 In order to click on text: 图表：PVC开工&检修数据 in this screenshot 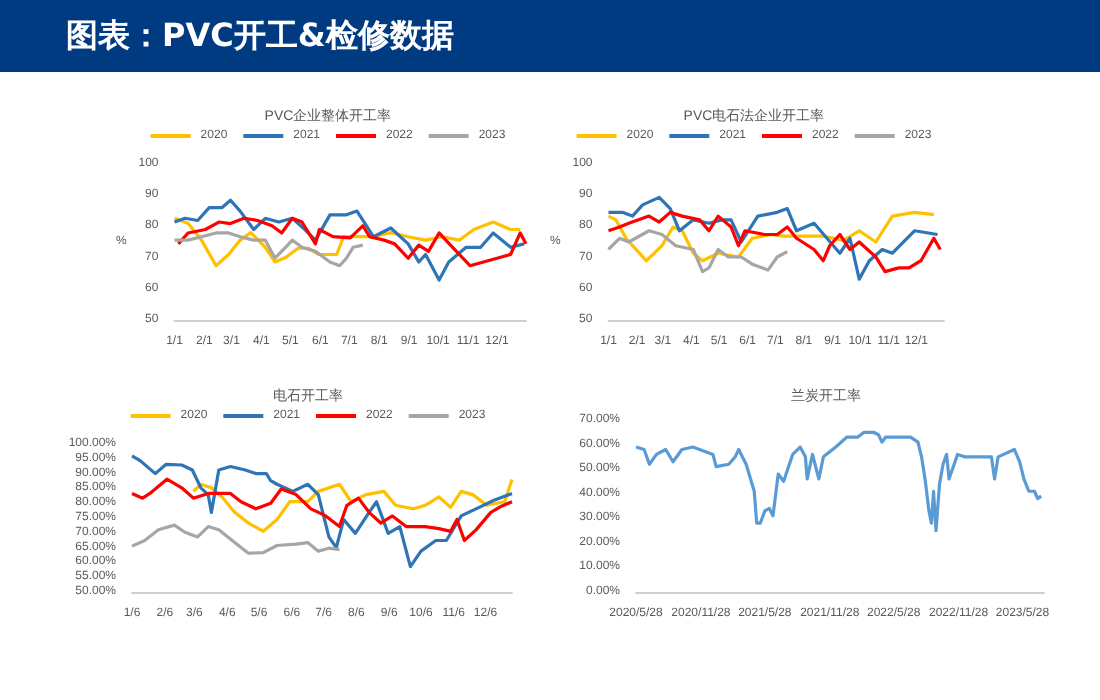, I will do `click(550, 36)`.